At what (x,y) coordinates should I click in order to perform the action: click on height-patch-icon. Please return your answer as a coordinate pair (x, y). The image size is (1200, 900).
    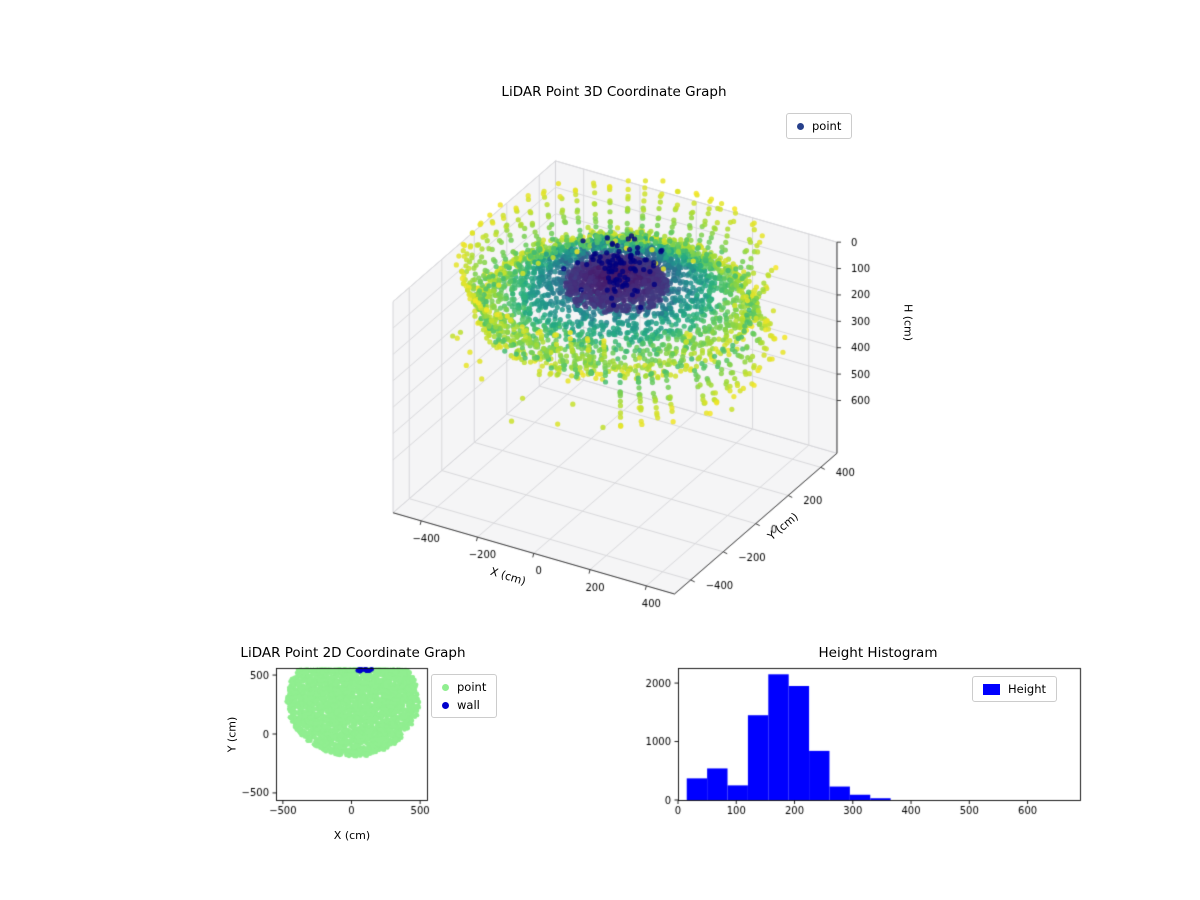
    Looking at the image, I should click on (991, 689).